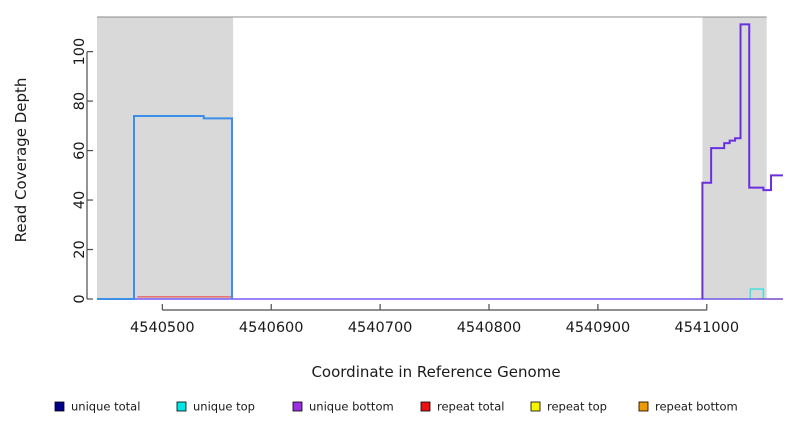 This screenshot has width=792, height=432. Describe the element at coordinates (224, 407) in the screenshot. I see `legend-label: unique top` at that location.